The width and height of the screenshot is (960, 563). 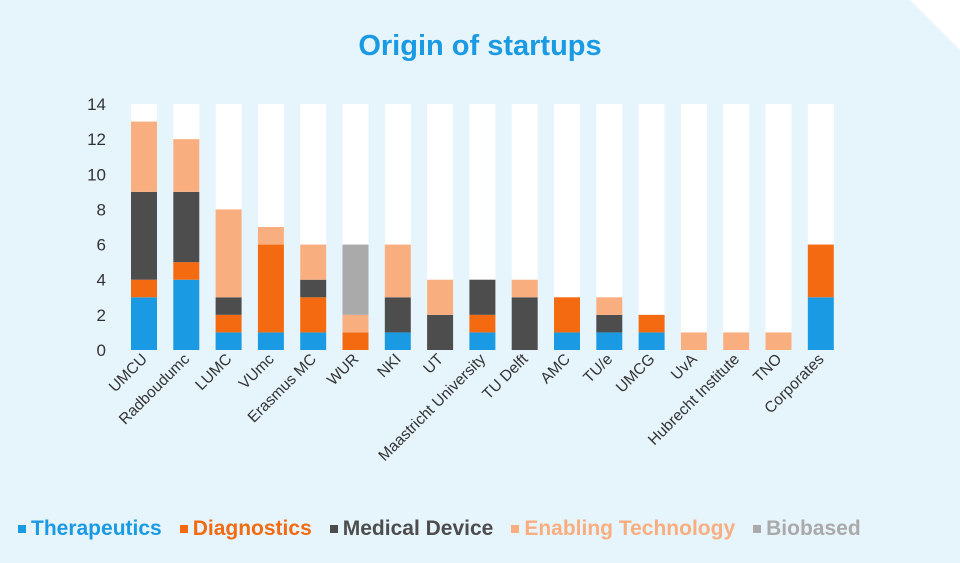 What do you see at coordinates (636, 374) in the screenshot?
I see `category-label: UMCG` at bounding box center [636, 374].